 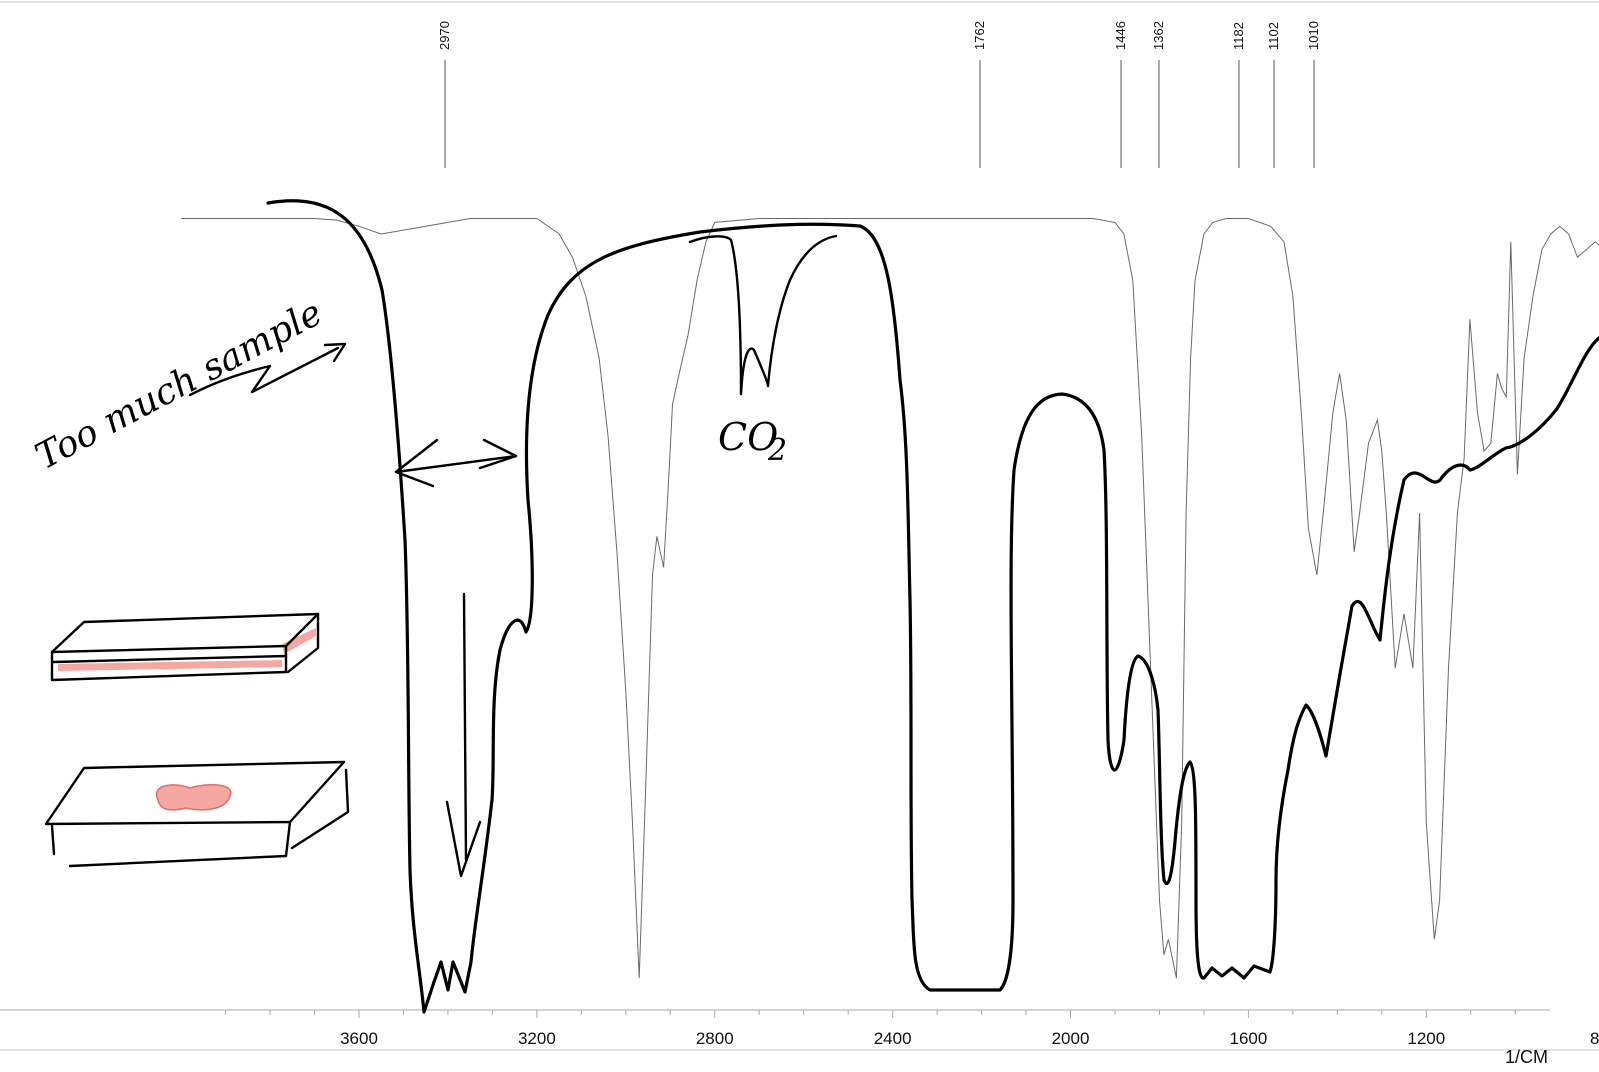 What do you see at coordinates (185, 647) in the screenshot?
I see `sample-on-crystal-thin-layer-icon` at bounding box center [185, 647].